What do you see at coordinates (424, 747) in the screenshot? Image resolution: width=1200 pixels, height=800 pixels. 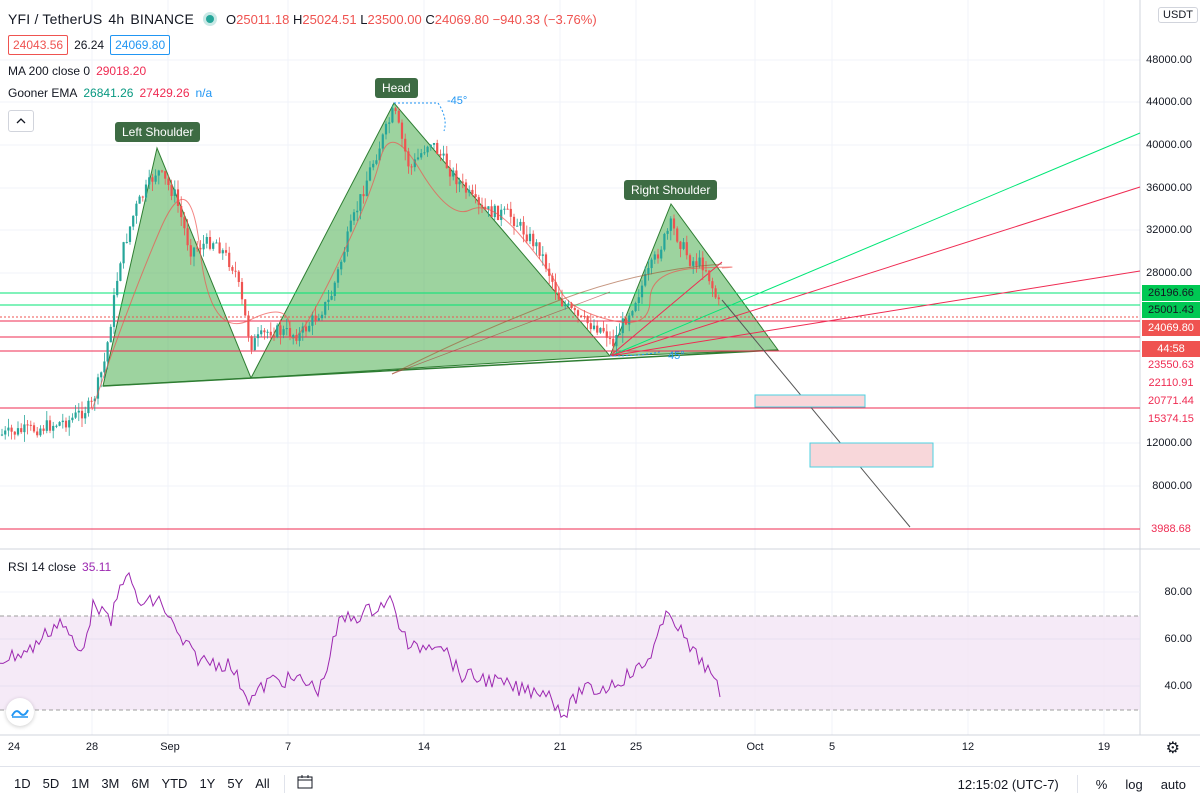 I see `time-tick: 14` at bounding box center [424, 747].